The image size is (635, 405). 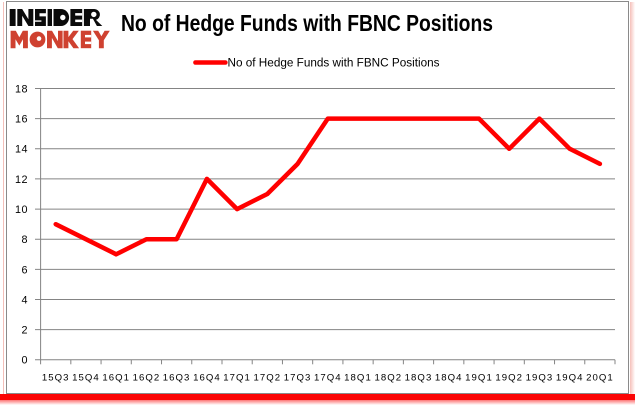 I want to click on svg-text: 18Q1, so click(x=358, y=378).